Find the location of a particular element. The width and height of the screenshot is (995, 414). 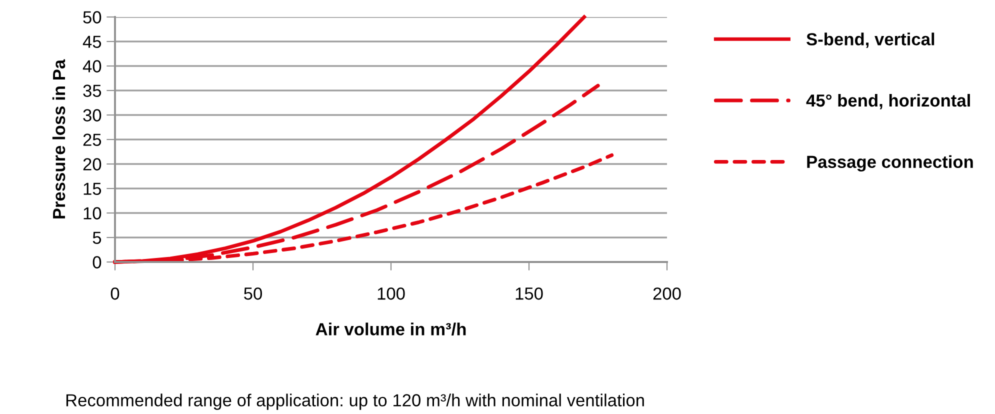

x-tick-label: 100 is located at coordinates (391, 293).